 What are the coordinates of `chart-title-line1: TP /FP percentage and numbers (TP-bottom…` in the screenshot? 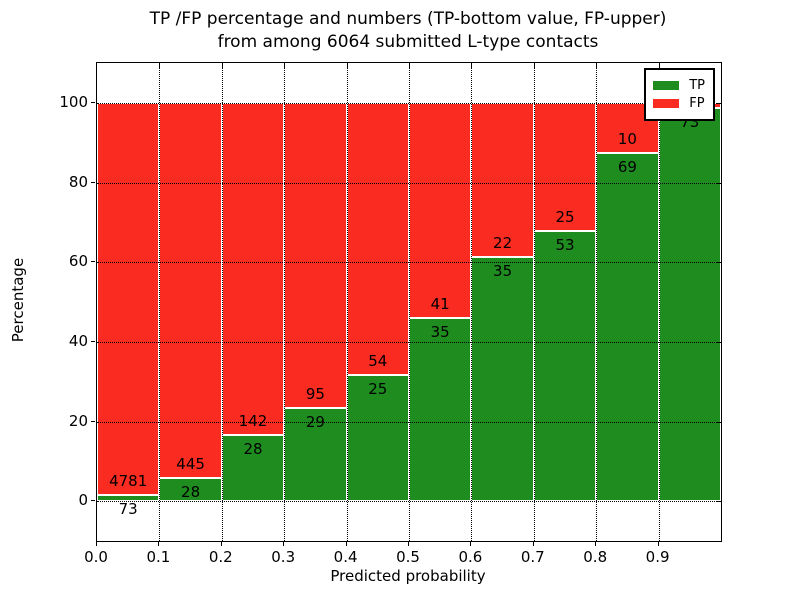 It's located at (408, 19).